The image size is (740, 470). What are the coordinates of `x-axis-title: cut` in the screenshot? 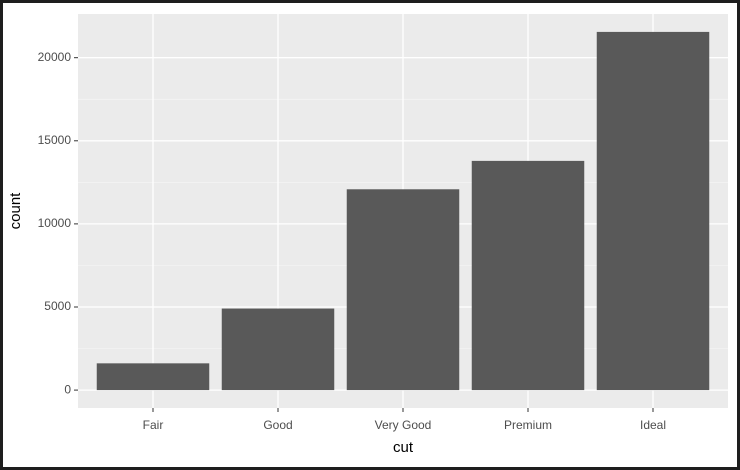 It's located at (403, 447).